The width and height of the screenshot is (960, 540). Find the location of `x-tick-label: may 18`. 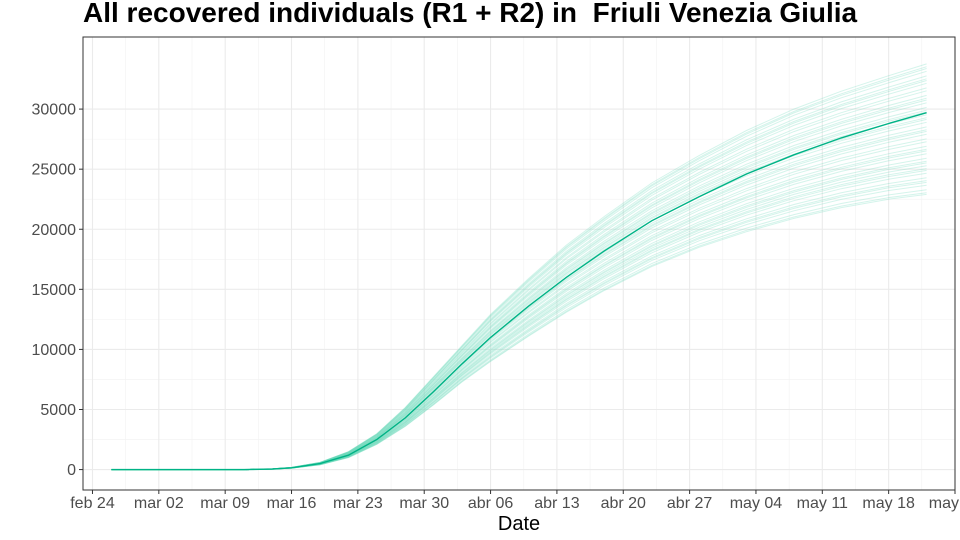

x-tick-label: may 18 is located at coordinates (888, 503).